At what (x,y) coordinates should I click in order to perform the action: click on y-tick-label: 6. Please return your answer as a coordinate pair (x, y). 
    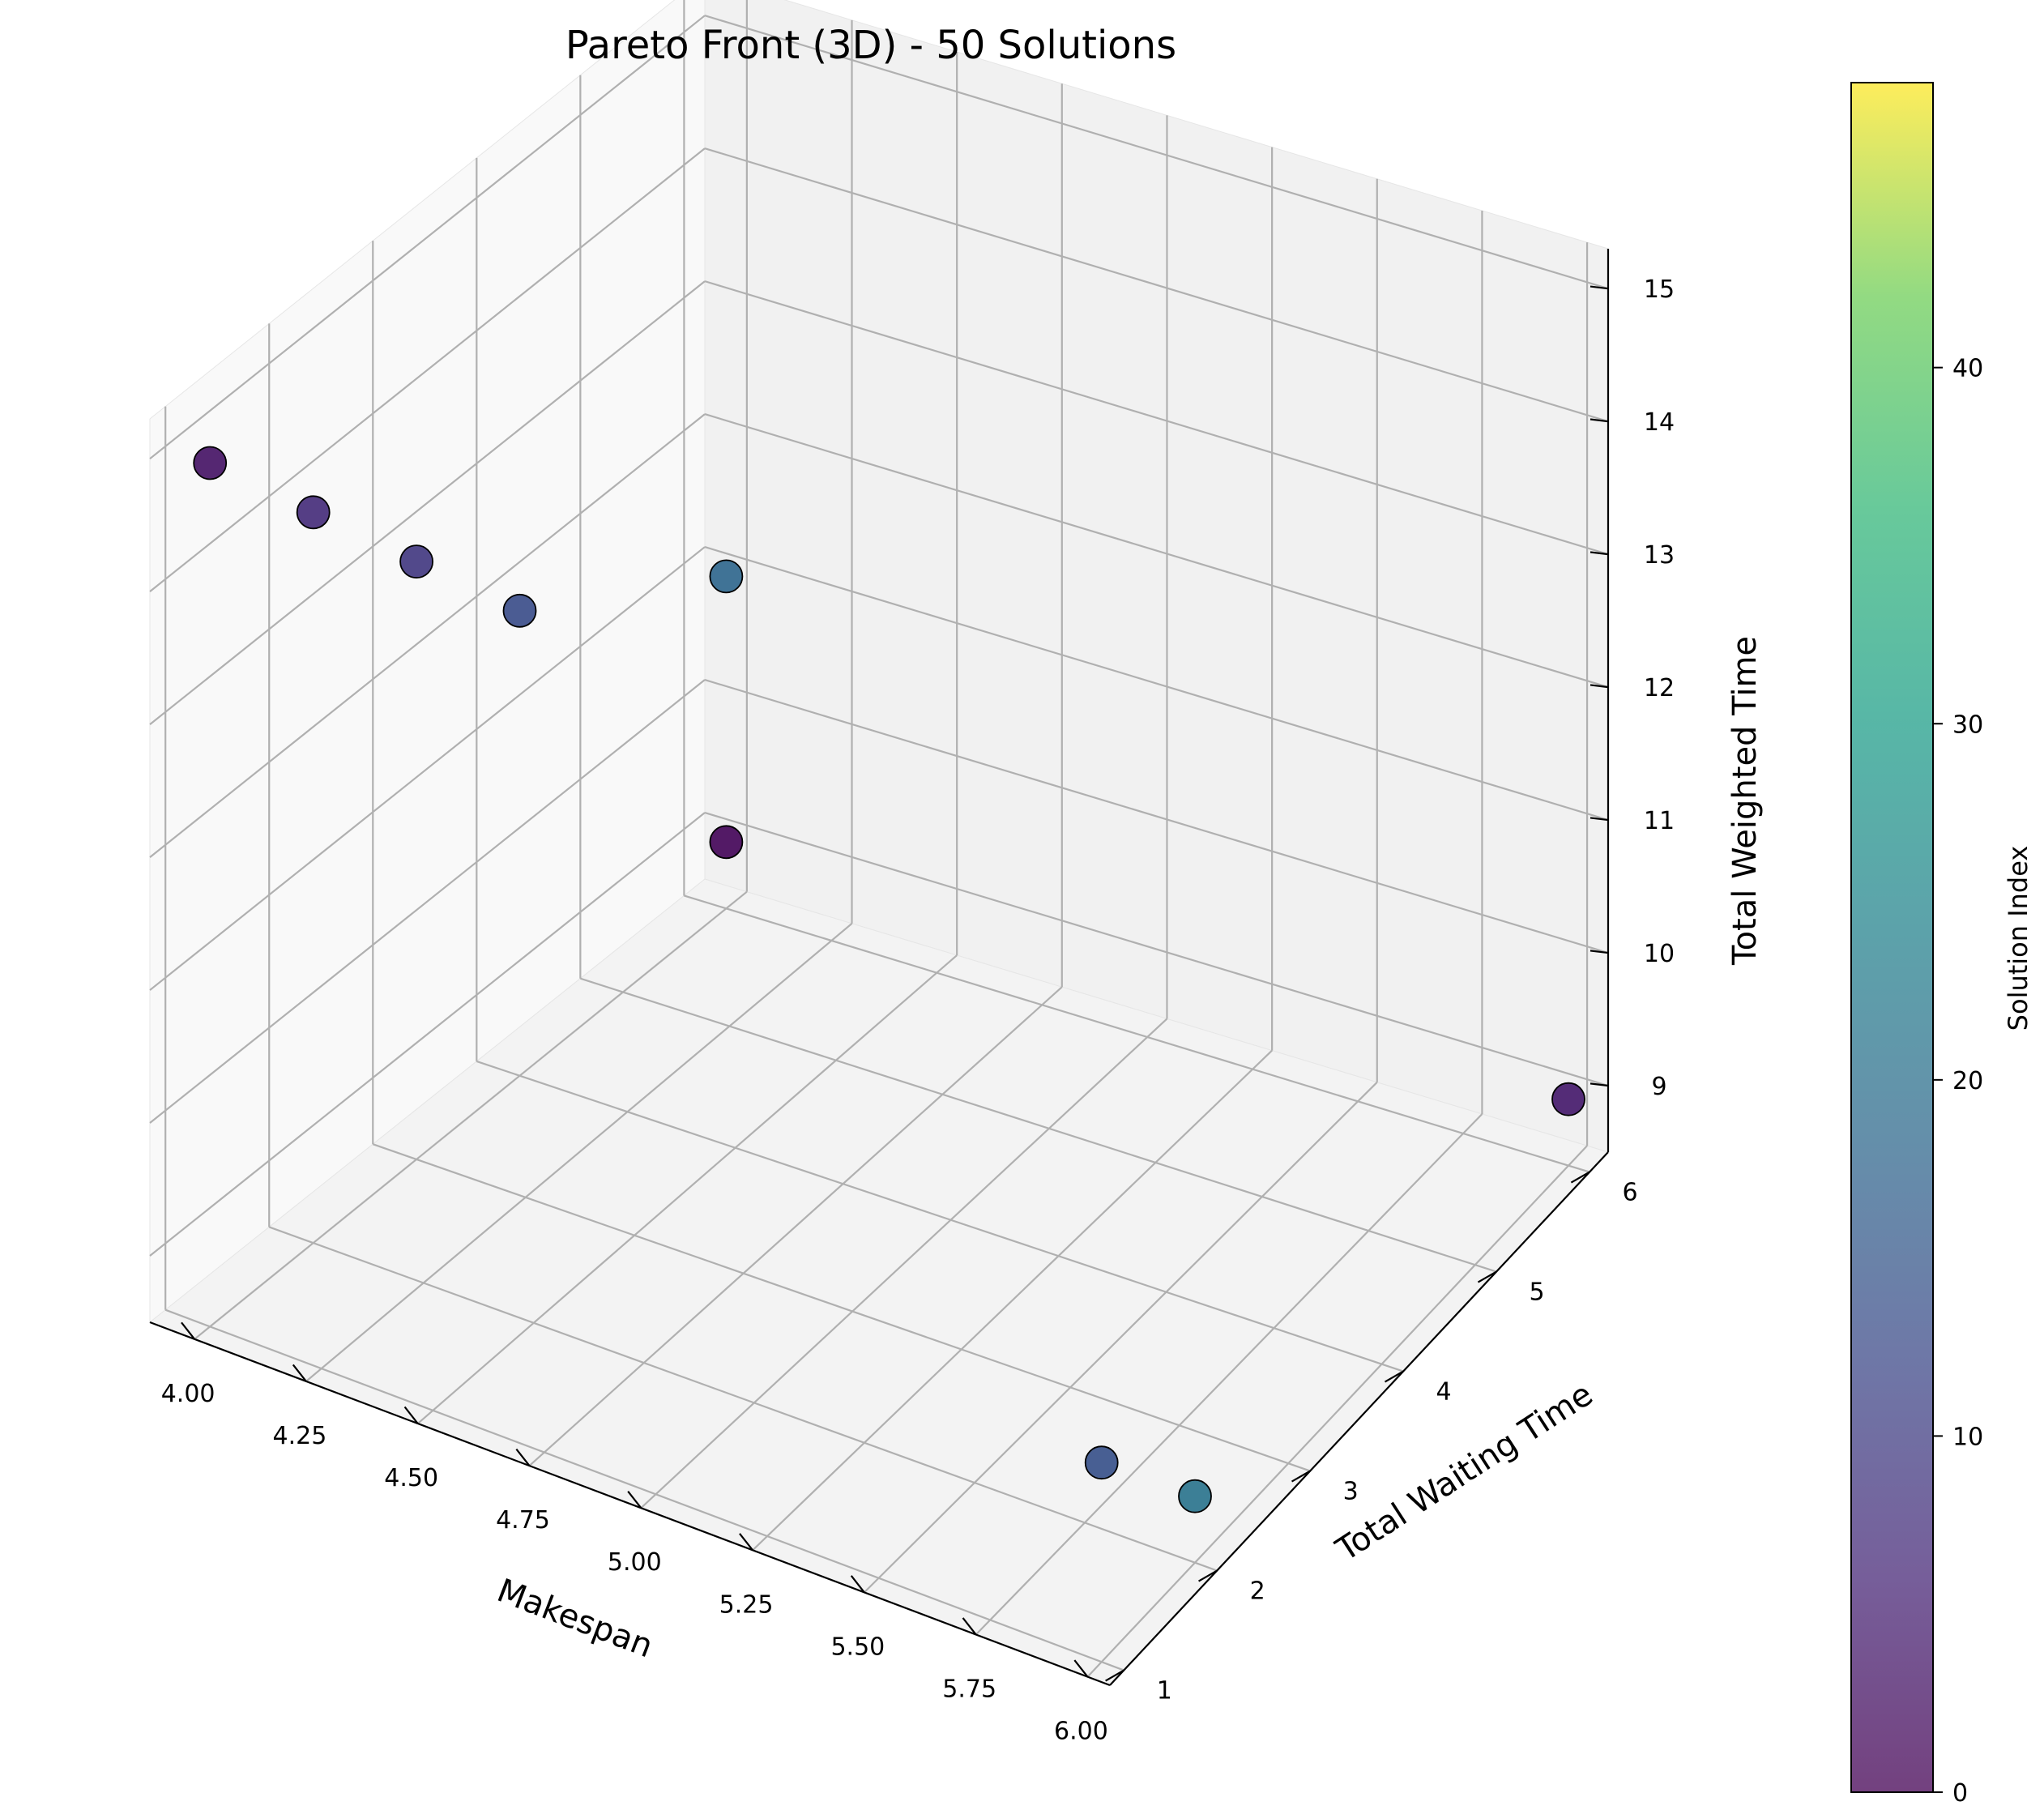
    Looking at the image, I should click on (1629, 1193).